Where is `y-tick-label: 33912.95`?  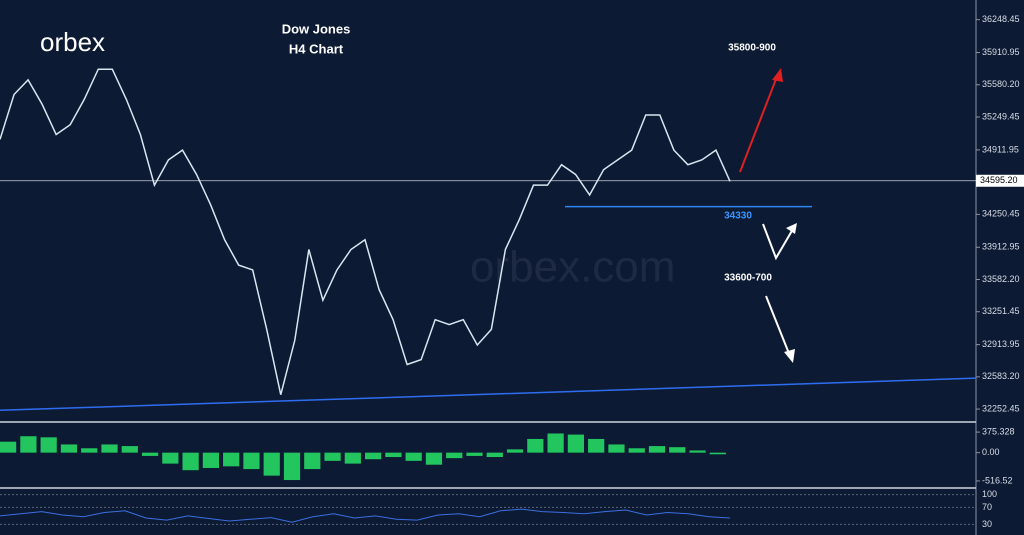
y-tick-label: 33912.95 is located at coordinates (1001, 247).